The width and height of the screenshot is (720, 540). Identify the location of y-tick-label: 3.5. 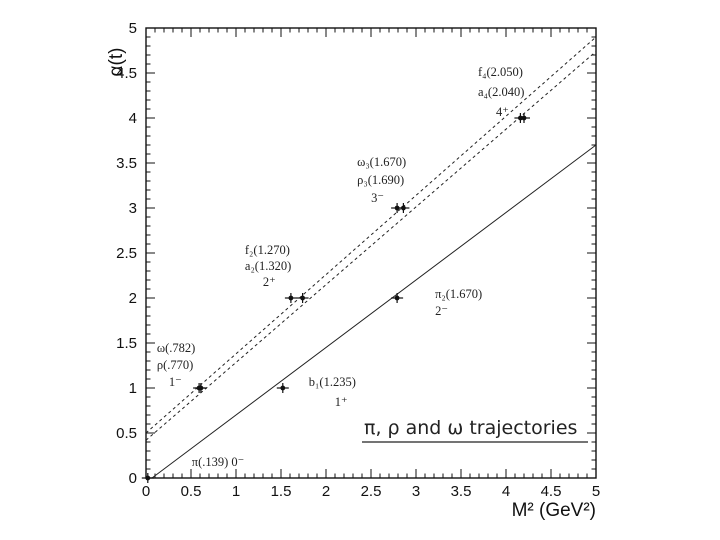
(126, 163).